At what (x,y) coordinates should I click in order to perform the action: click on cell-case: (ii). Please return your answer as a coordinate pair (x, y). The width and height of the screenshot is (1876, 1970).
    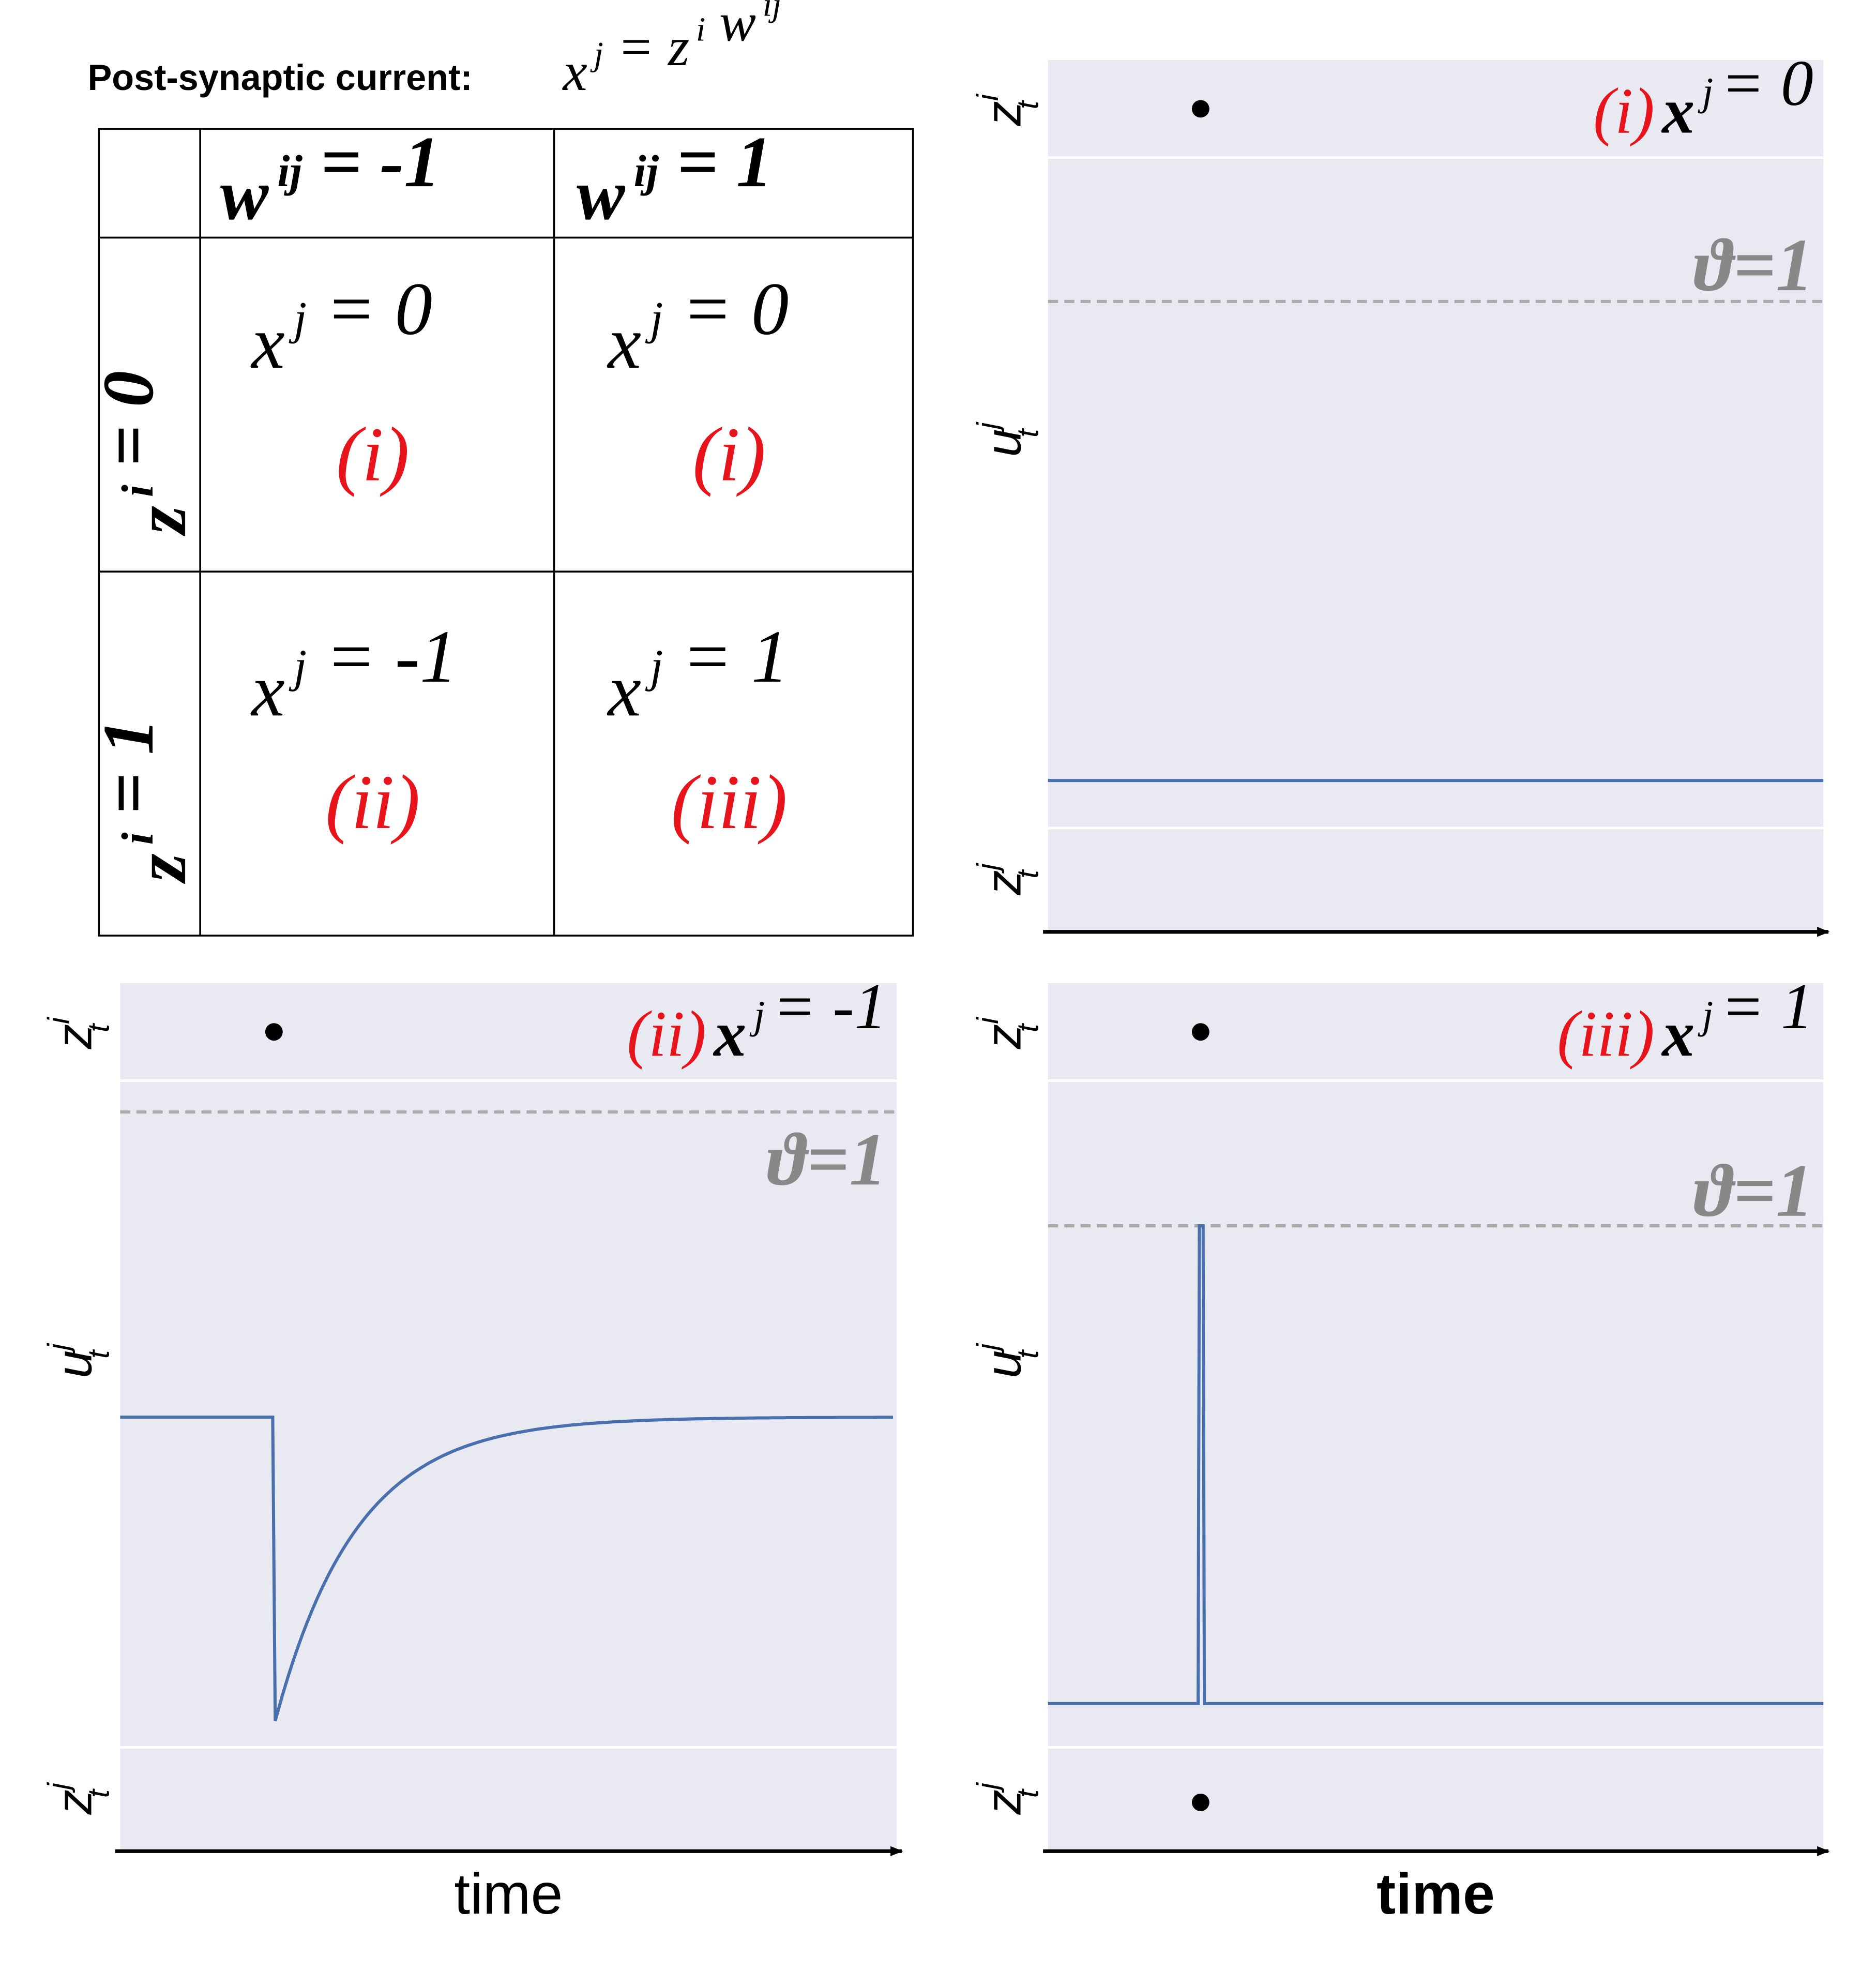
    Looking at the image, I should click on (372, 802).